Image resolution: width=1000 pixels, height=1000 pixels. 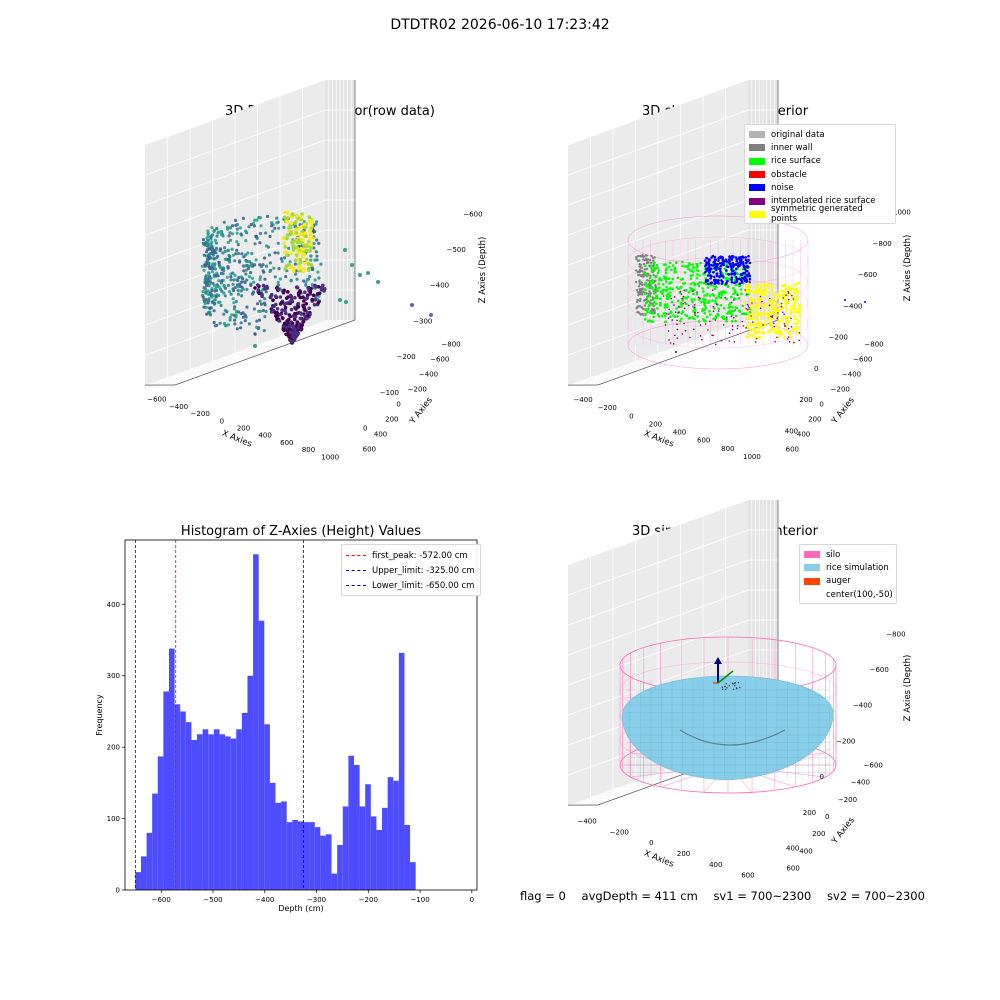 I want to click on z-tick-label: −600, so click(x=879, y=670).